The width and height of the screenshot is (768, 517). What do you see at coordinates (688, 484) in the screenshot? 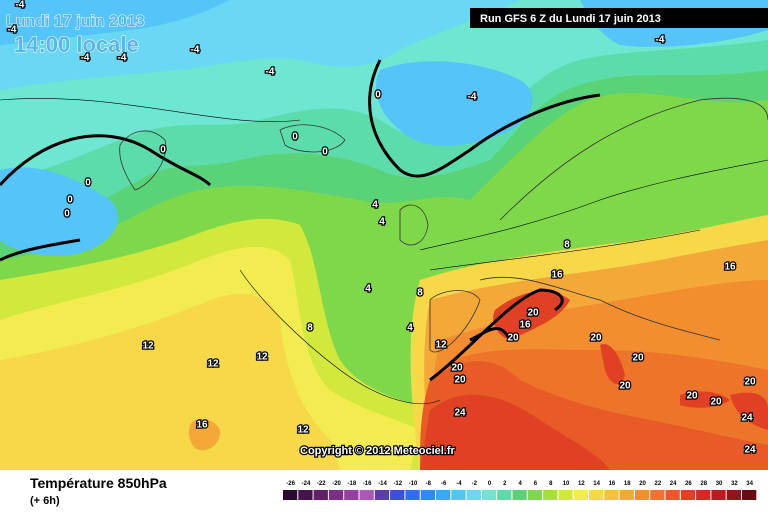
I see `scale-label: 26` at bounding box center [688, 484].